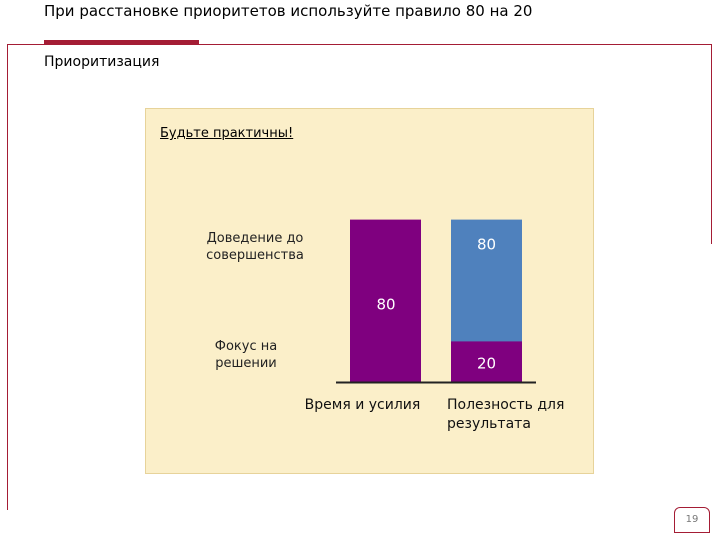 The height and width of the screenshot is (540, 720). Describe the element at coordinates (359, 44) in the screenshot. I see `frame-line-top` at that location.